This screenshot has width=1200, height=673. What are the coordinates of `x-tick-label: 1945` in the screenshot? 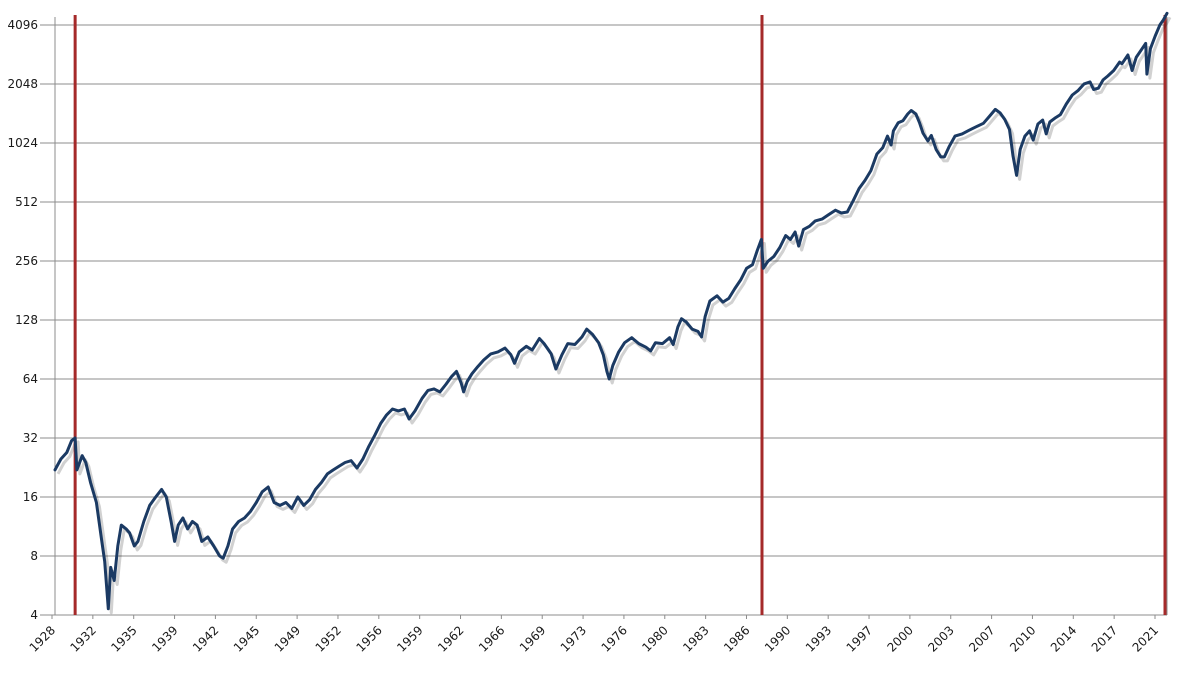 It's located at (246, 638).